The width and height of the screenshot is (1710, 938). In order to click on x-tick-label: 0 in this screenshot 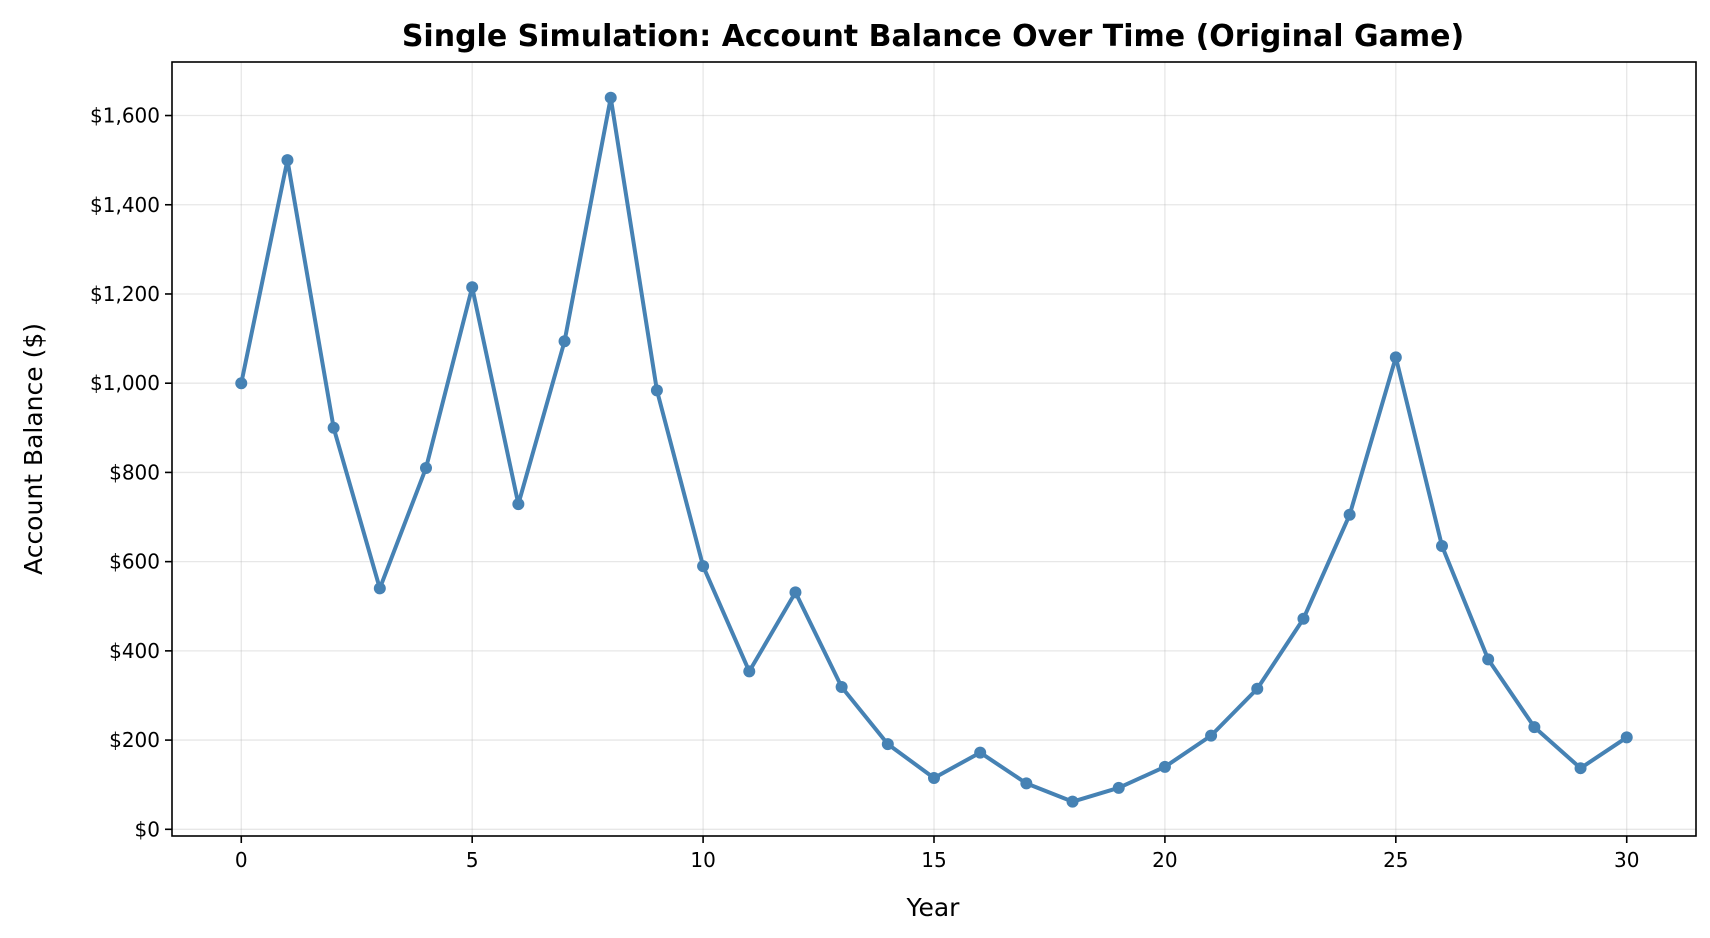, I will do `click(241, 860)`.